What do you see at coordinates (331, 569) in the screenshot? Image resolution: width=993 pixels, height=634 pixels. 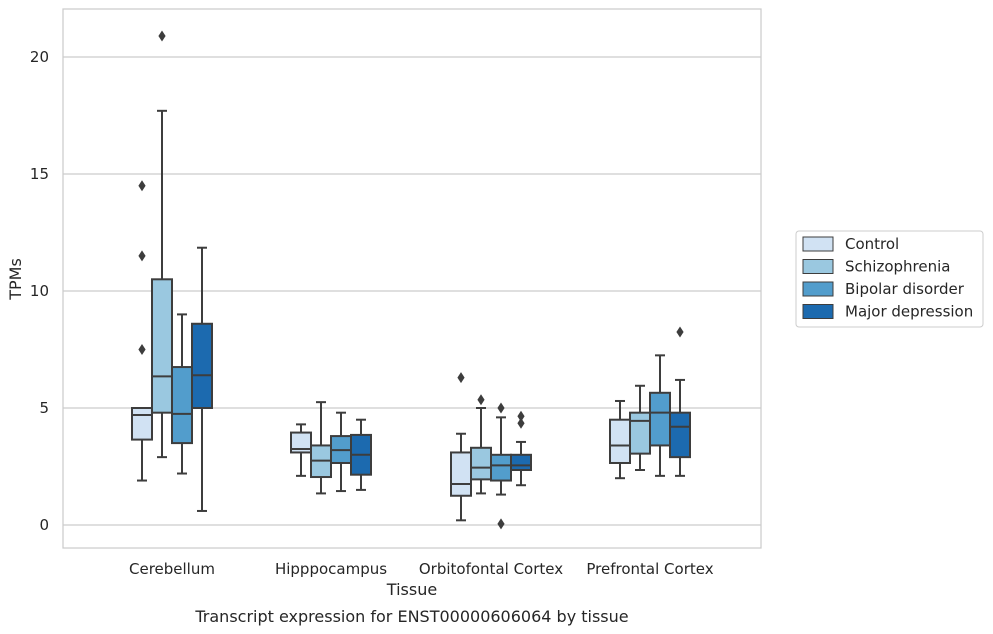 I see `x-tick-label: Hipppocampus` at bounding box center [331, 569].